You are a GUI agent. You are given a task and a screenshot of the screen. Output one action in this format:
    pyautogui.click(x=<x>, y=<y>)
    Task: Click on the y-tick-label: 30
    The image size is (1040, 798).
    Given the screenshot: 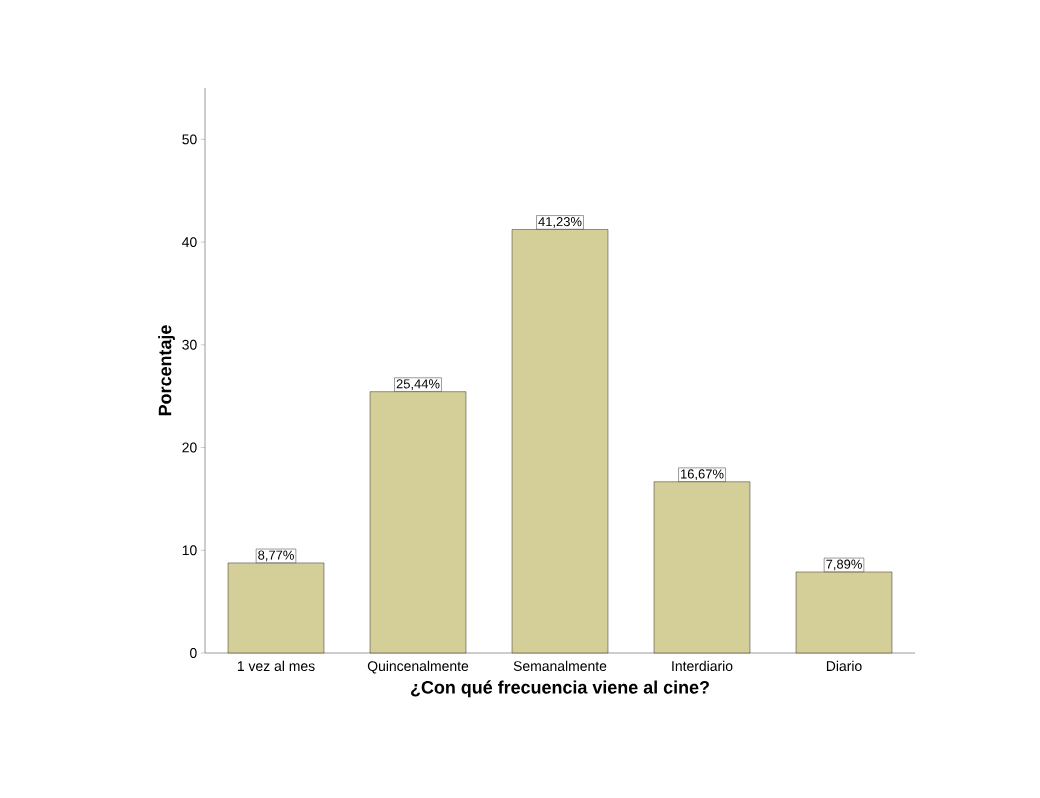 What is the action you would take?
    pyautogui.click(x=189, y=344)
    